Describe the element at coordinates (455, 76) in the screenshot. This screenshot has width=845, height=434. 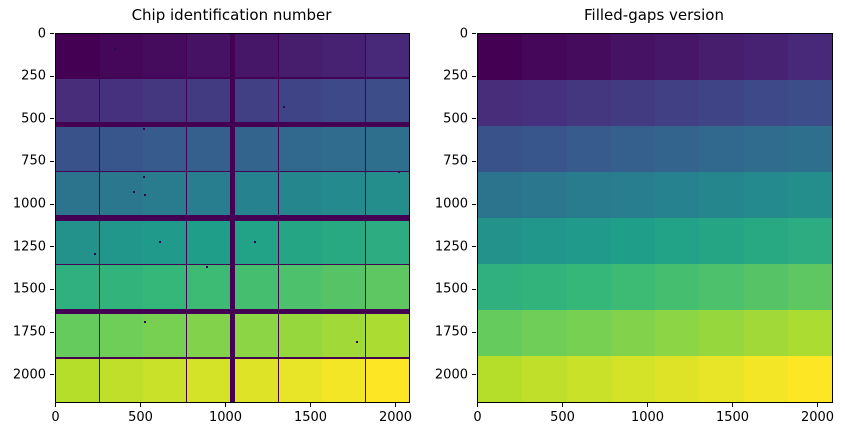
I see `y-tick-label: 250` at that location.